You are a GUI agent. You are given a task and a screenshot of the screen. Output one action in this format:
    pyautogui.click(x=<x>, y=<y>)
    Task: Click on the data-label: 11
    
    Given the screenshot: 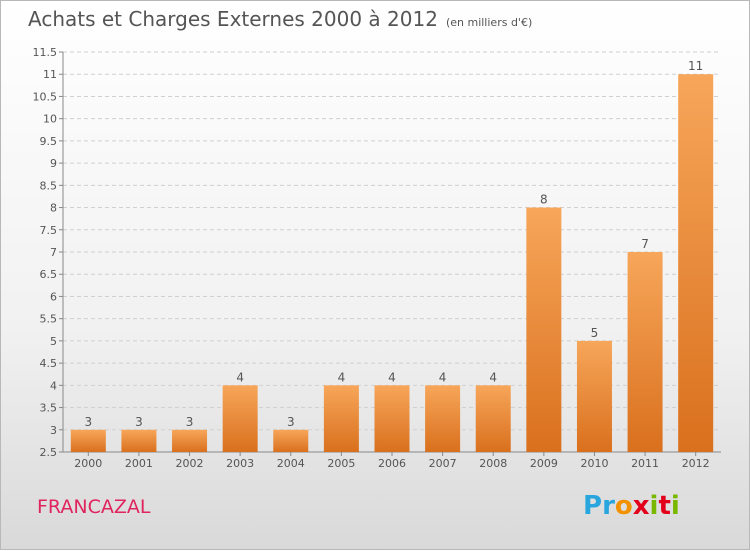 What is the action you would take?
    pyautogui.click(x=695, y=66)
    